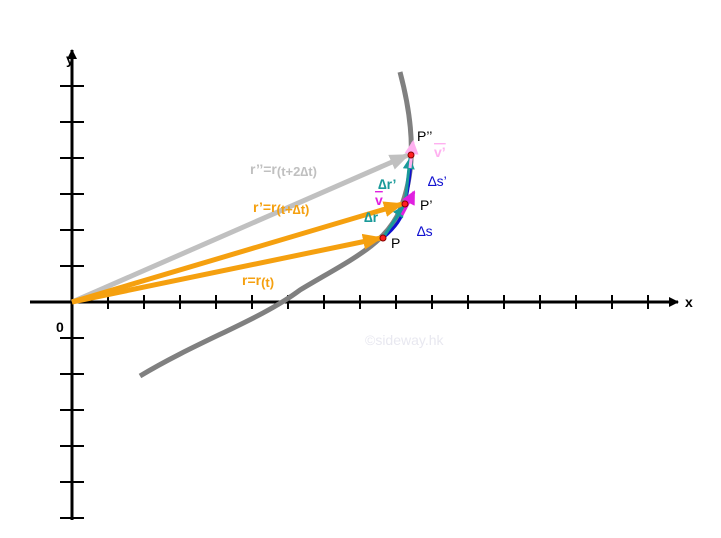 The width and height of the screenshot is (721, 538). What do you see at coordinates (689, 302) in the screenshot?
I see `x-label: x` at bounding box center [689, 302].